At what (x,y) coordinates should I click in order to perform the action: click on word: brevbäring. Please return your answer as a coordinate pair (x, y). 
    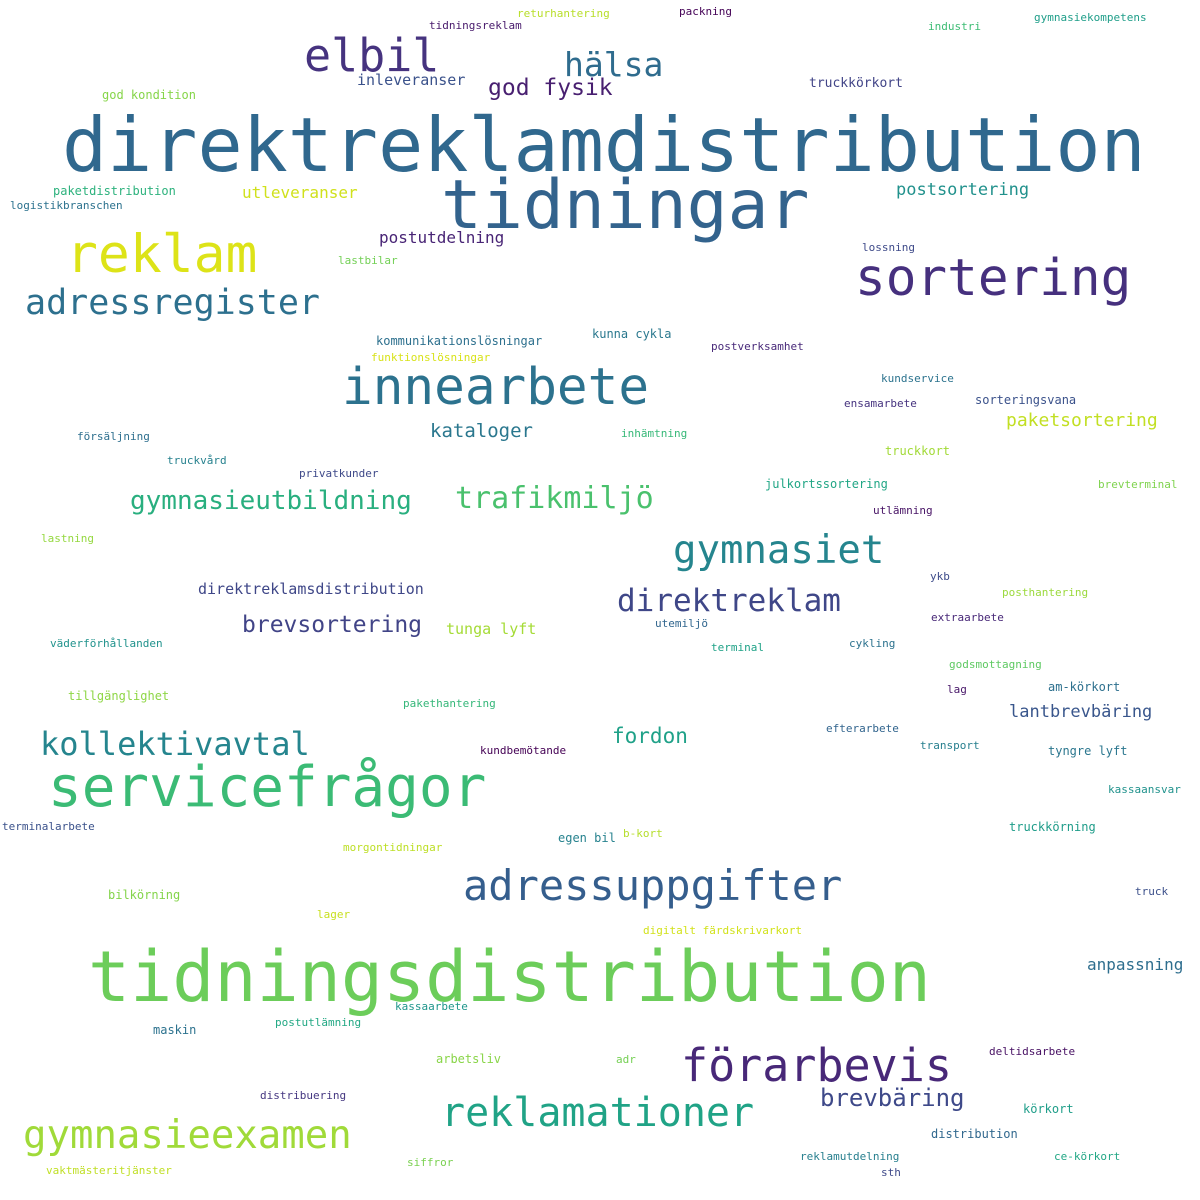
    Looking at the image, I should click on (892, 1098).